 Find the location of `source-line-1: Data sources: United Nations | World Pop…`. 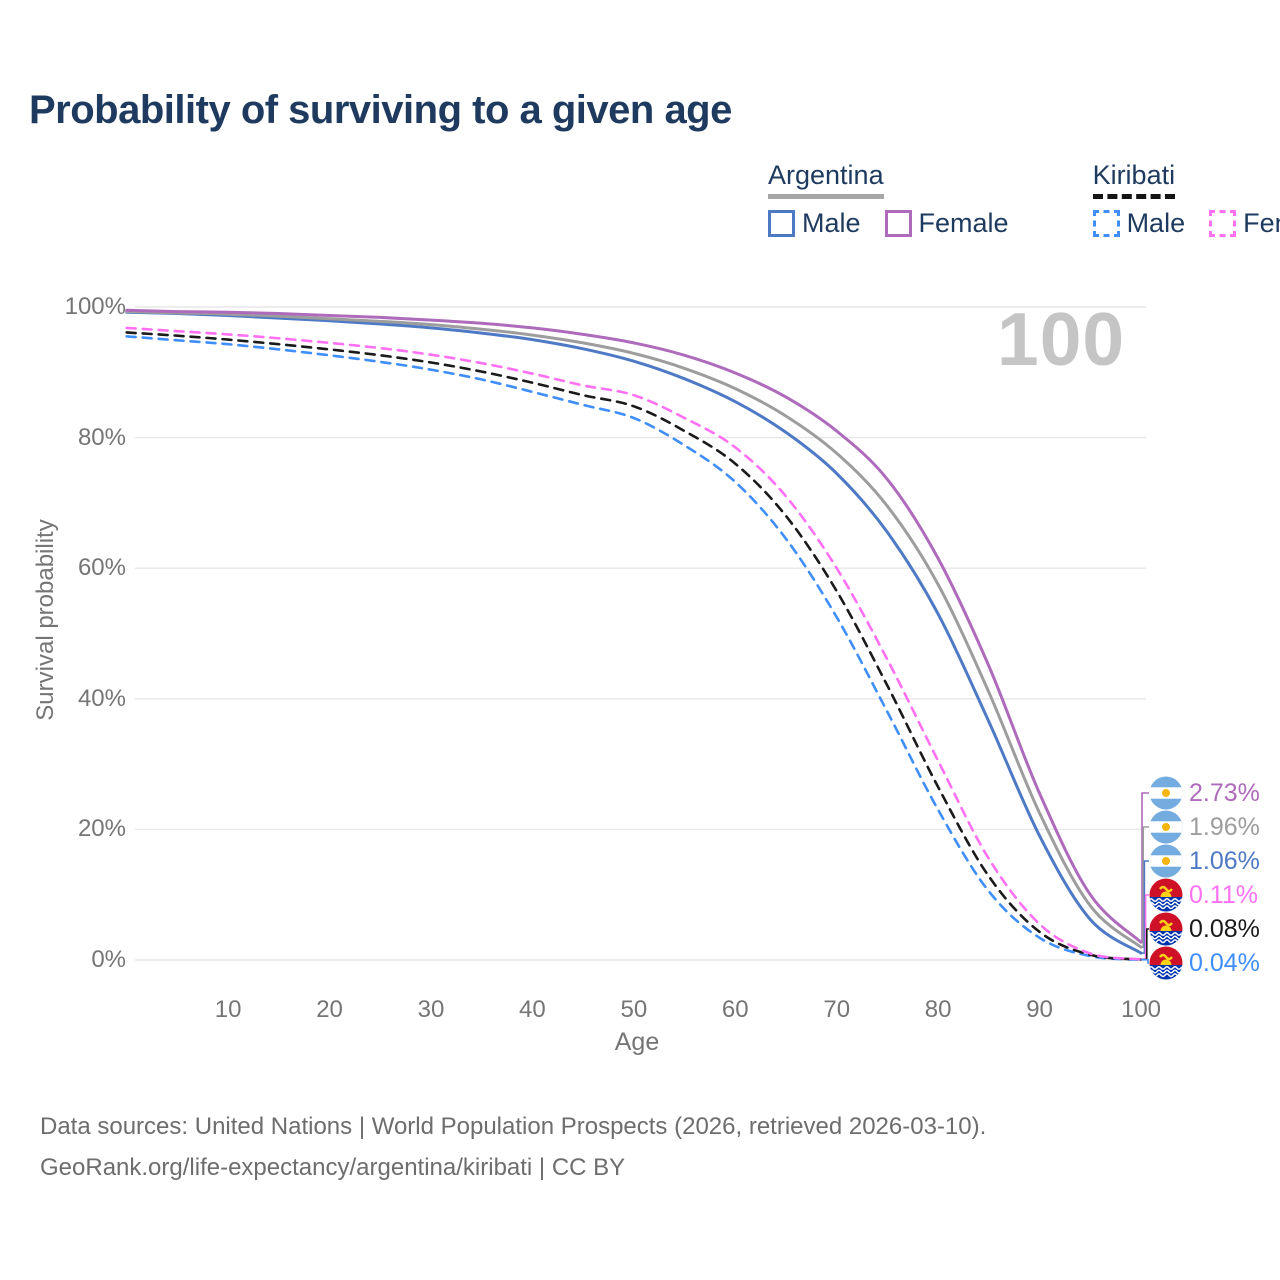

source-line-1: Data sources: United Nations | World Pop… is located at coordinates (513, 1126).